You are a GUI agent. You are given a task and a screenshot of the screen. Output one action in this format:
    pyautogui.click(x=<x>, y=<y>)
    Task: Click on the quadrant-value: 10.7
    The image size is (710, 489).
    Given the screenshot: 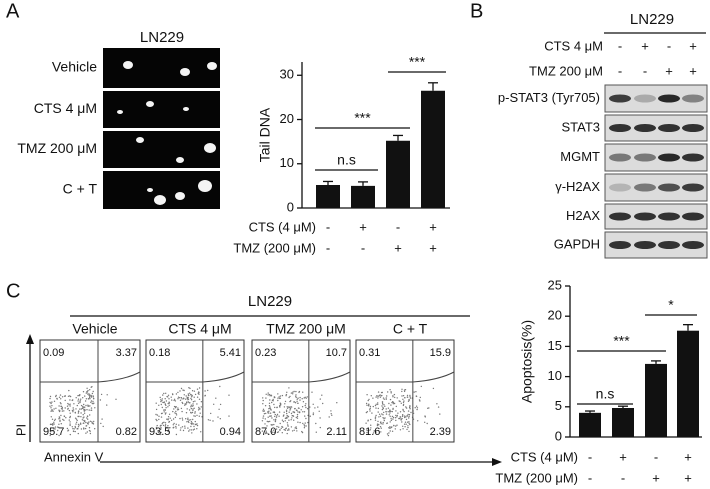 What is the action you would take?
    pyautogui.click(x=336, y=353)
    